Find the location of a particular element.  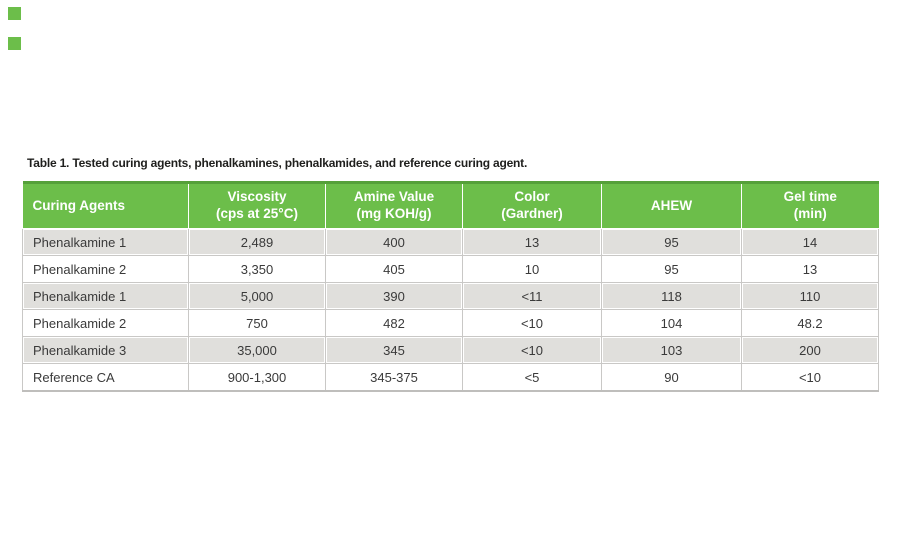

column-header-viscosity: Viscosity (cps at 25°C) is located at coordinates (257, 205).